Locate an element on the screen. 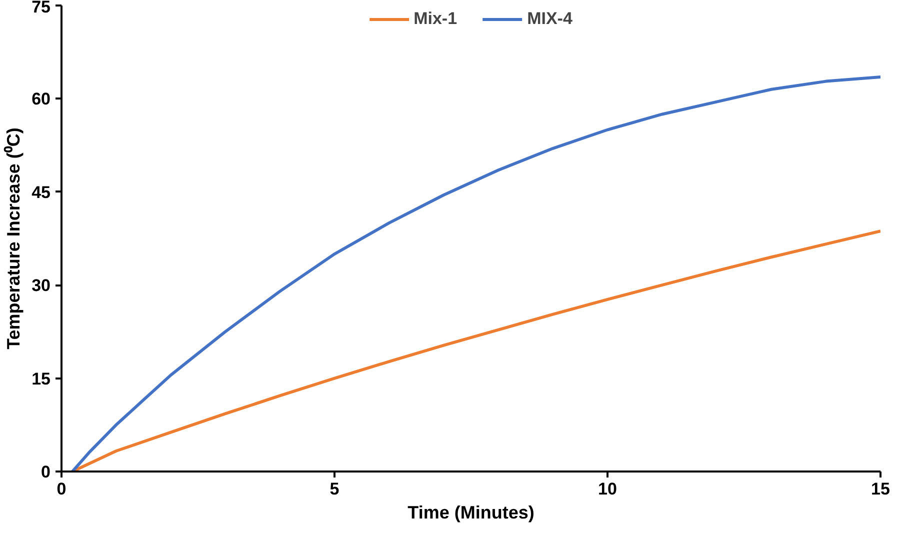 This screenshot has height=535, width=911. y-tick-label: 45 is located at coordinates (41, 192).